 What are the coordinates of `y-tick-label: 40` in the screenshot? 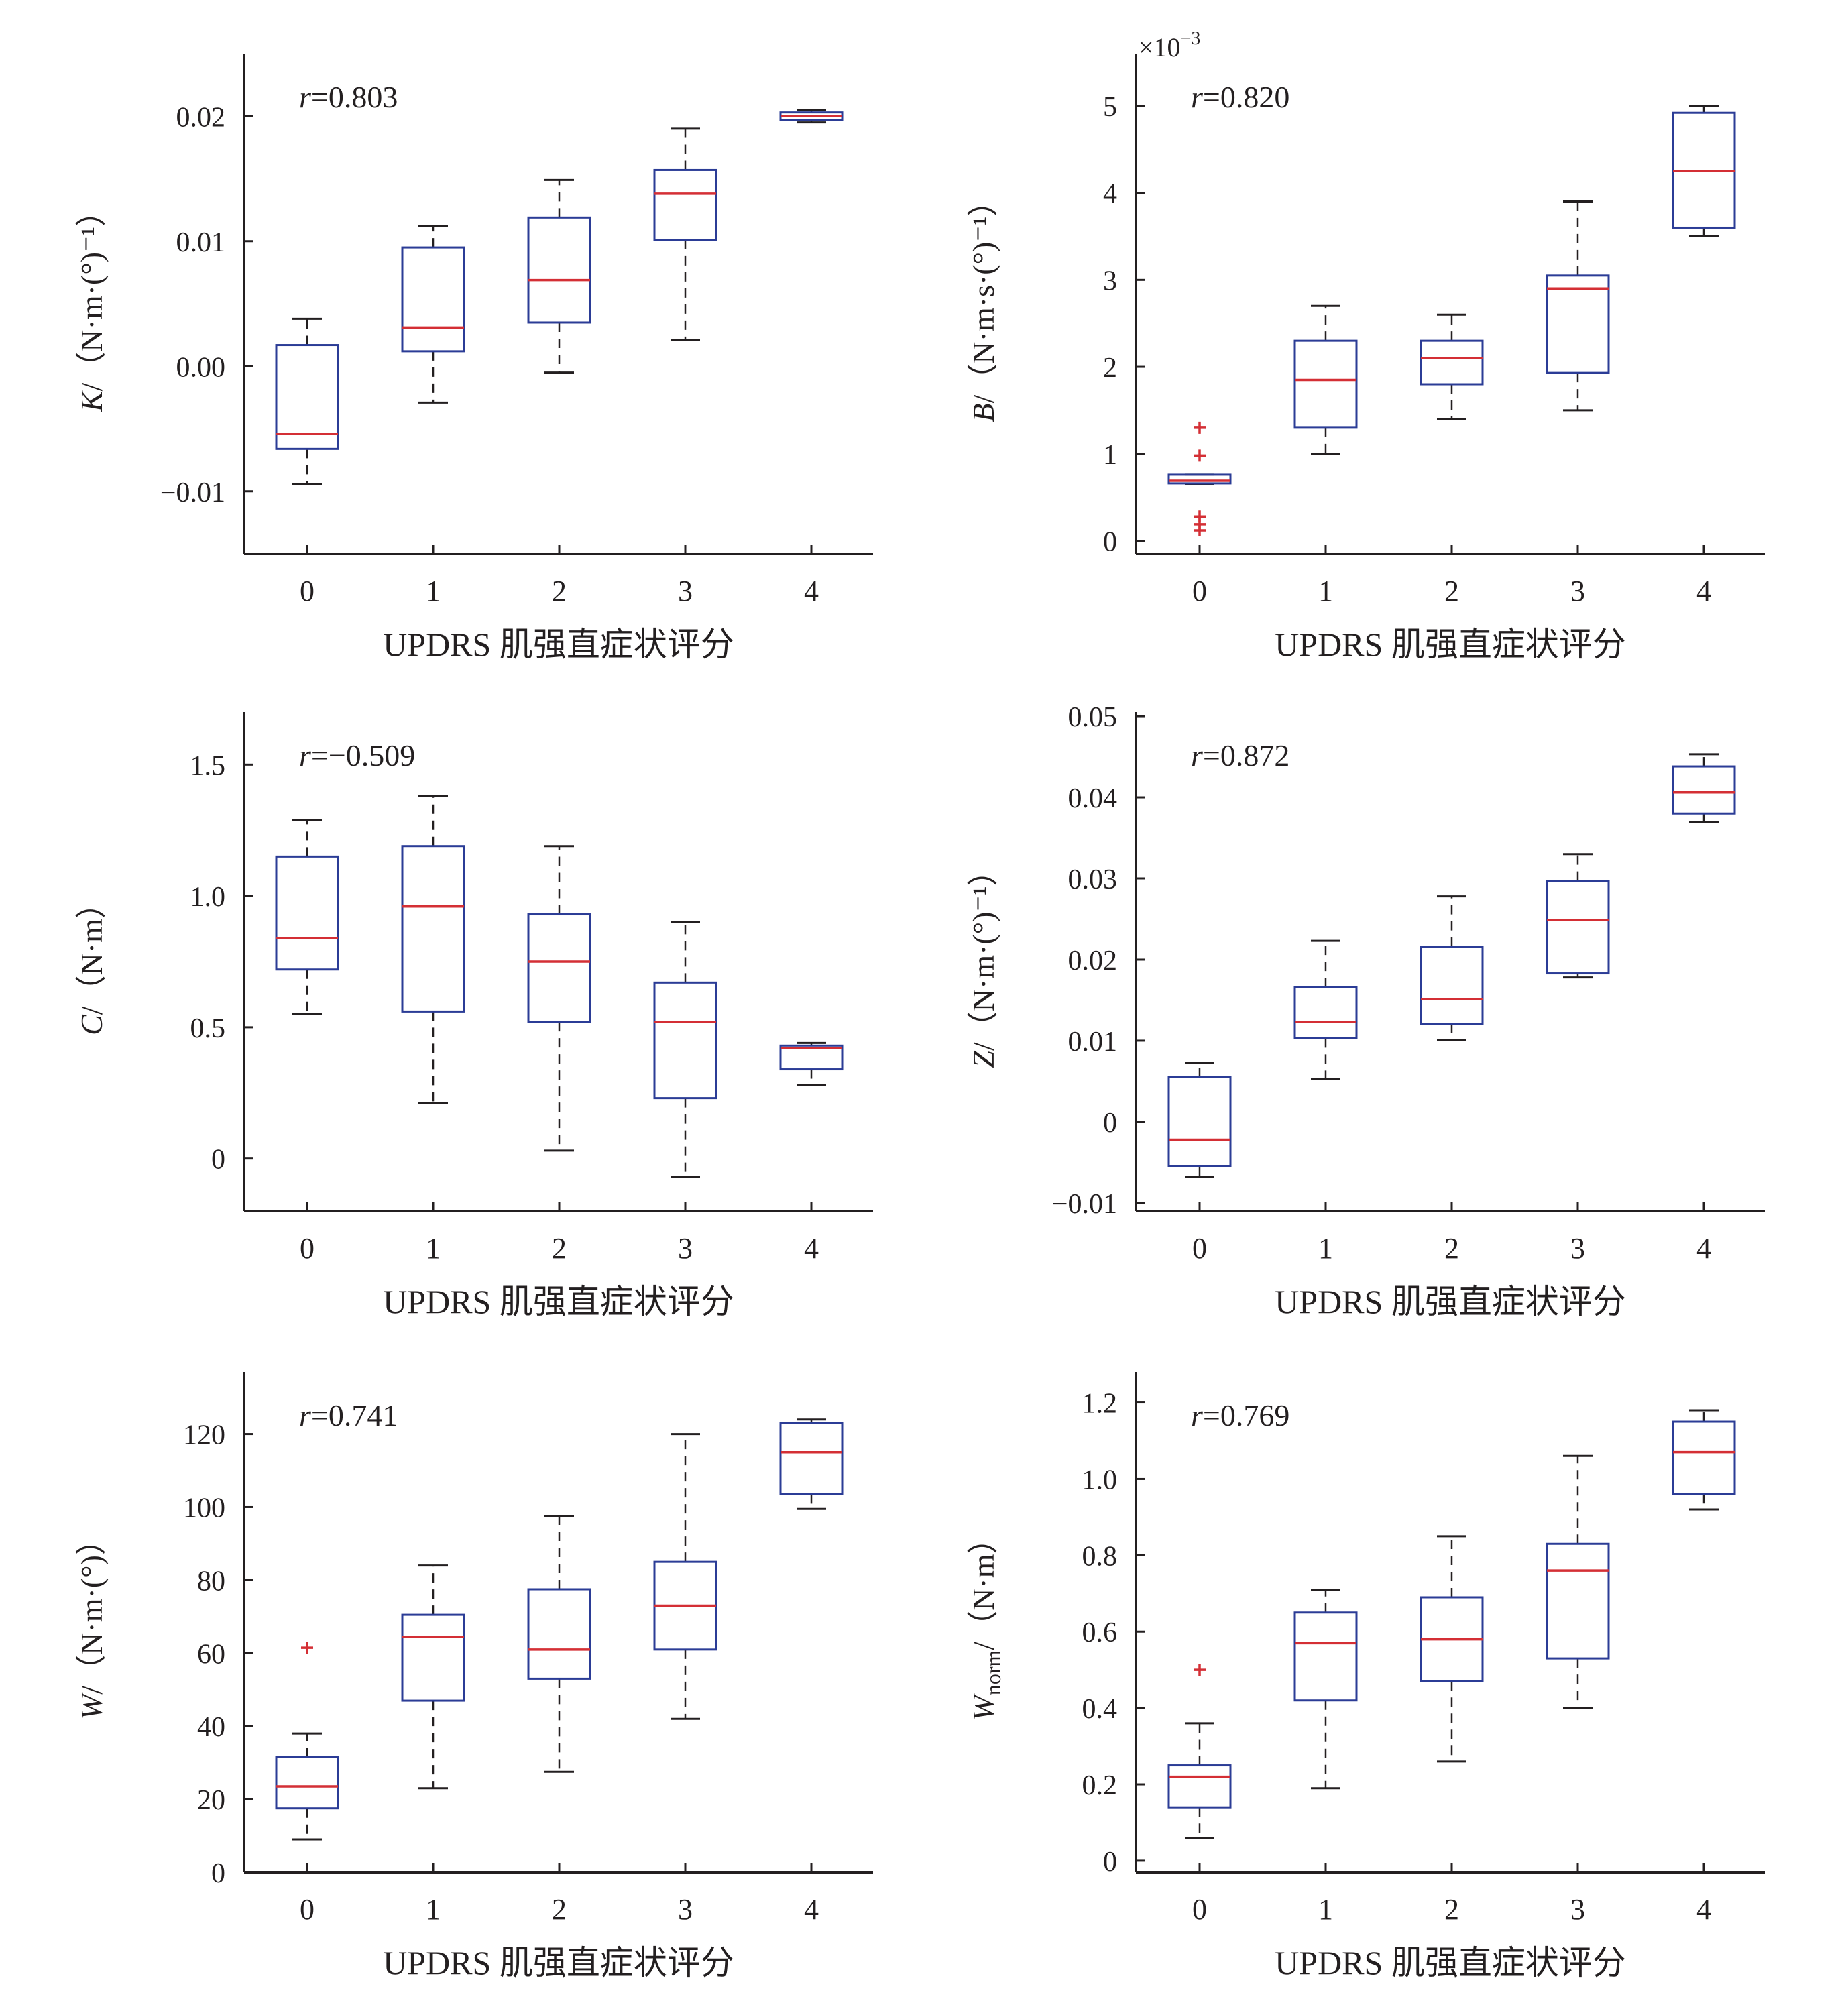 It's located at (211, 1727).